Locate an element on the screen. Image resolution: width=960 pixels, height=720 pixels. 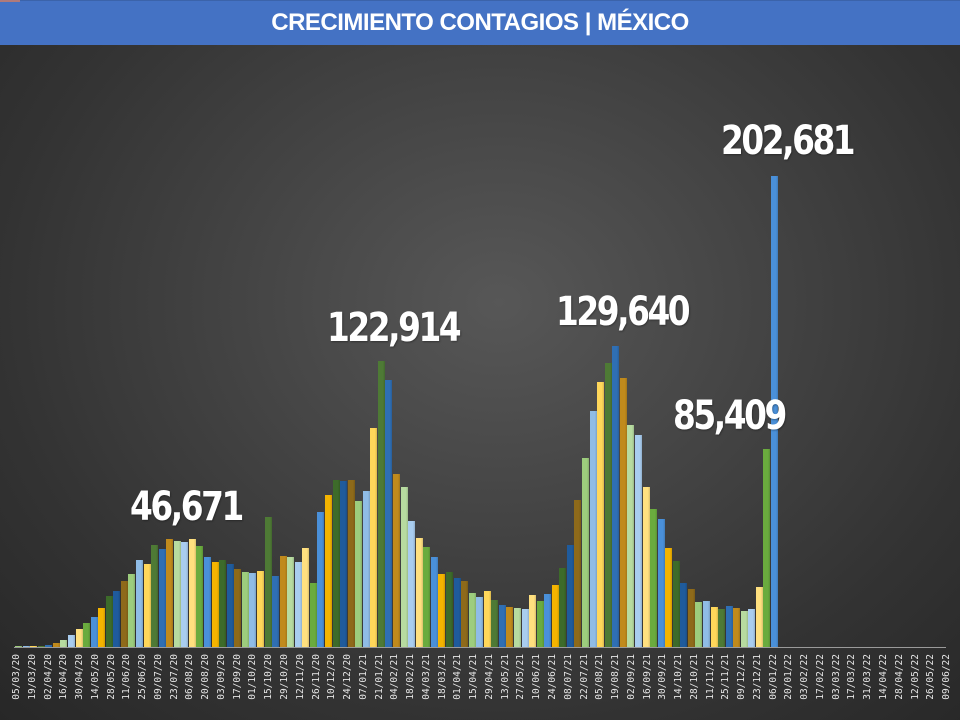
annotation-peak-3: 129,640 is located at coordinates (623, 312).